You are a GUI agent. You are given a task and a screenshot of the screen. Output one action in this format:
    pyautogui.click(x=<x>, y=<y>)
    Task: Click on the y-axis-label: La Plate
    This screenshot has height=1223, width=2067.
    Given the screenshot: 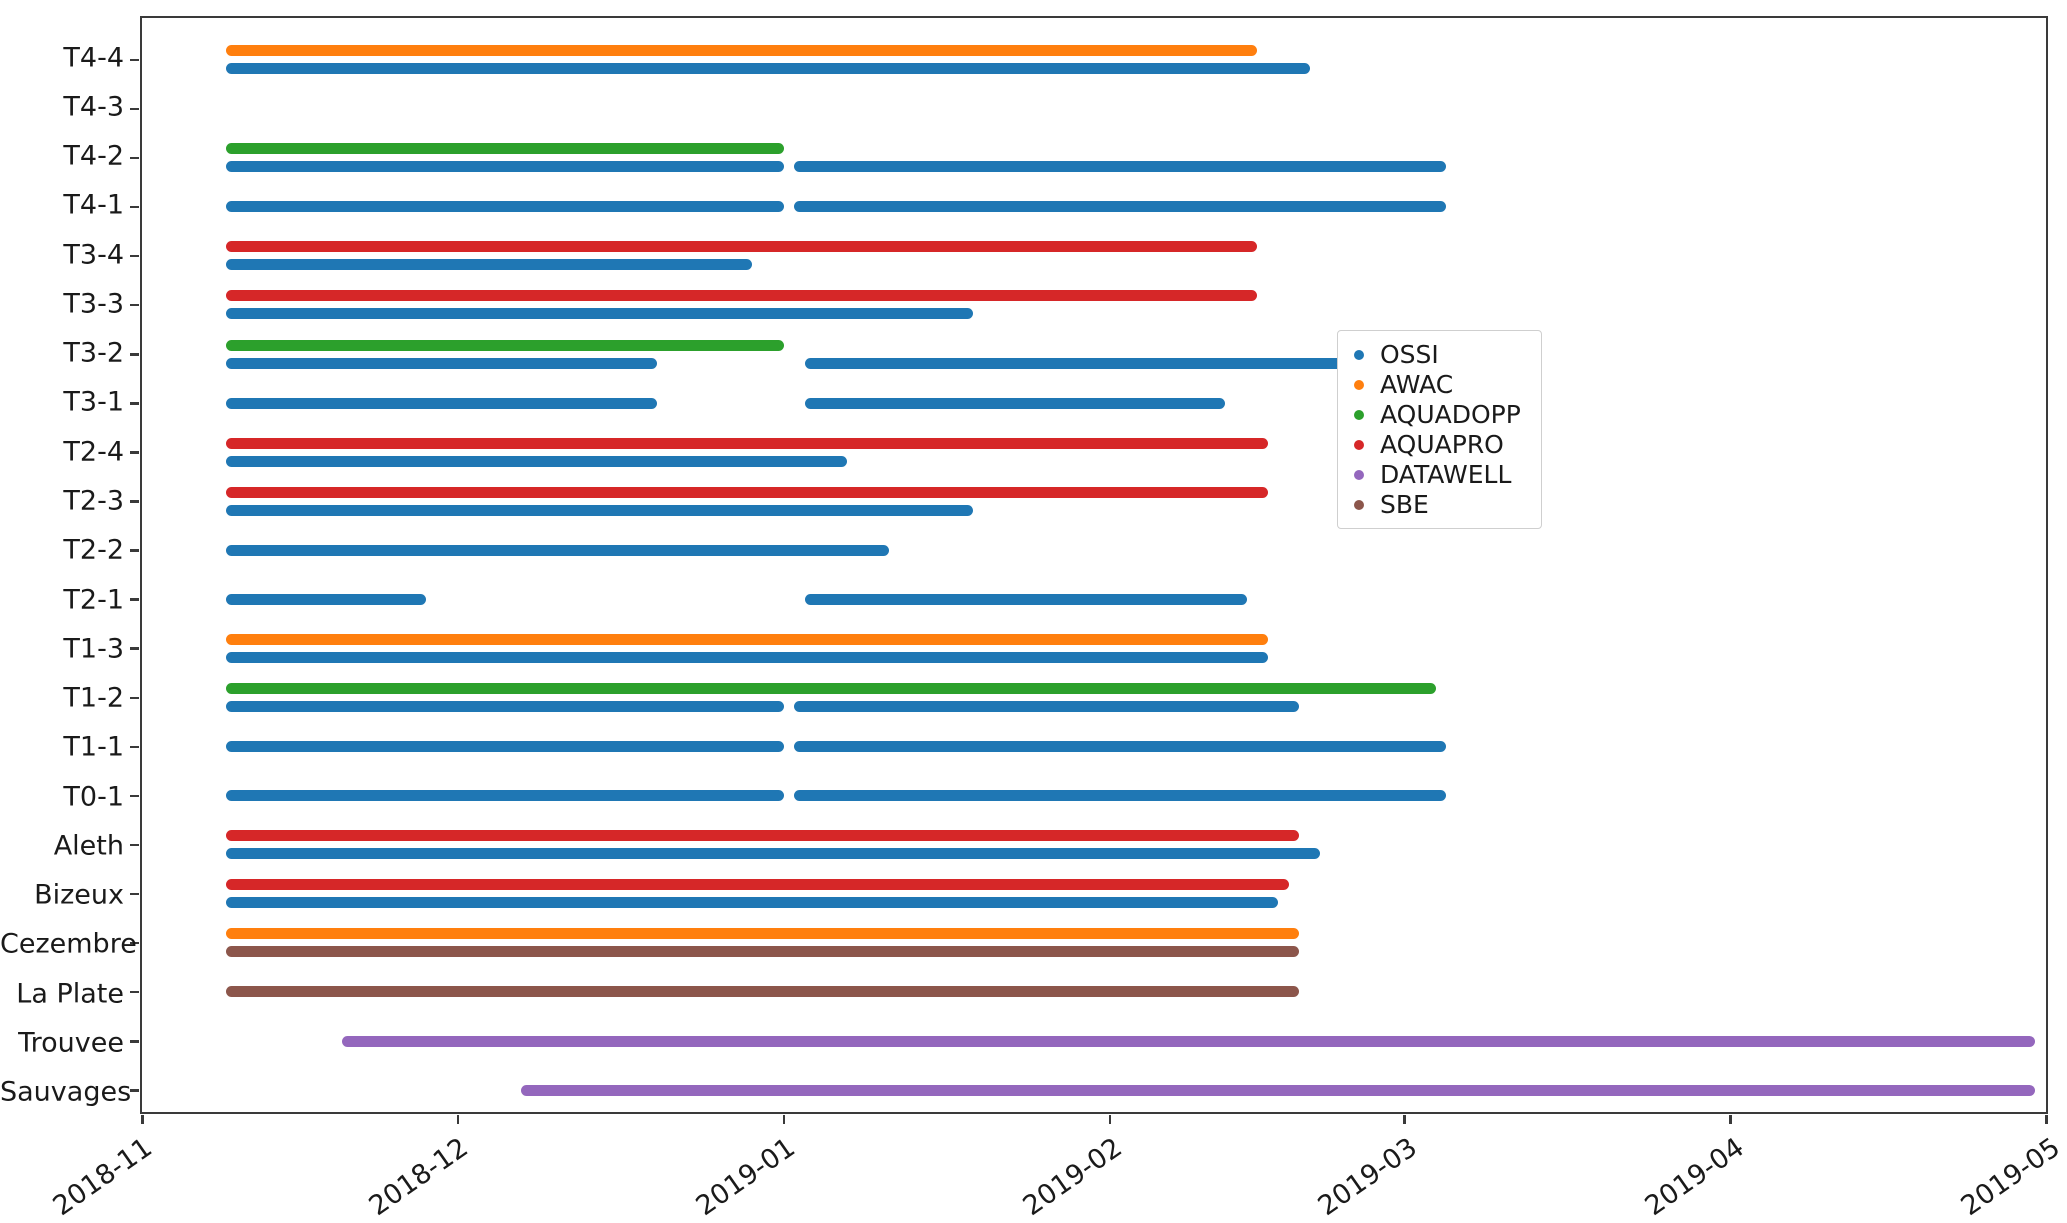 What is the action you would take?
    pyautogui.click(x=70, y=994)
    